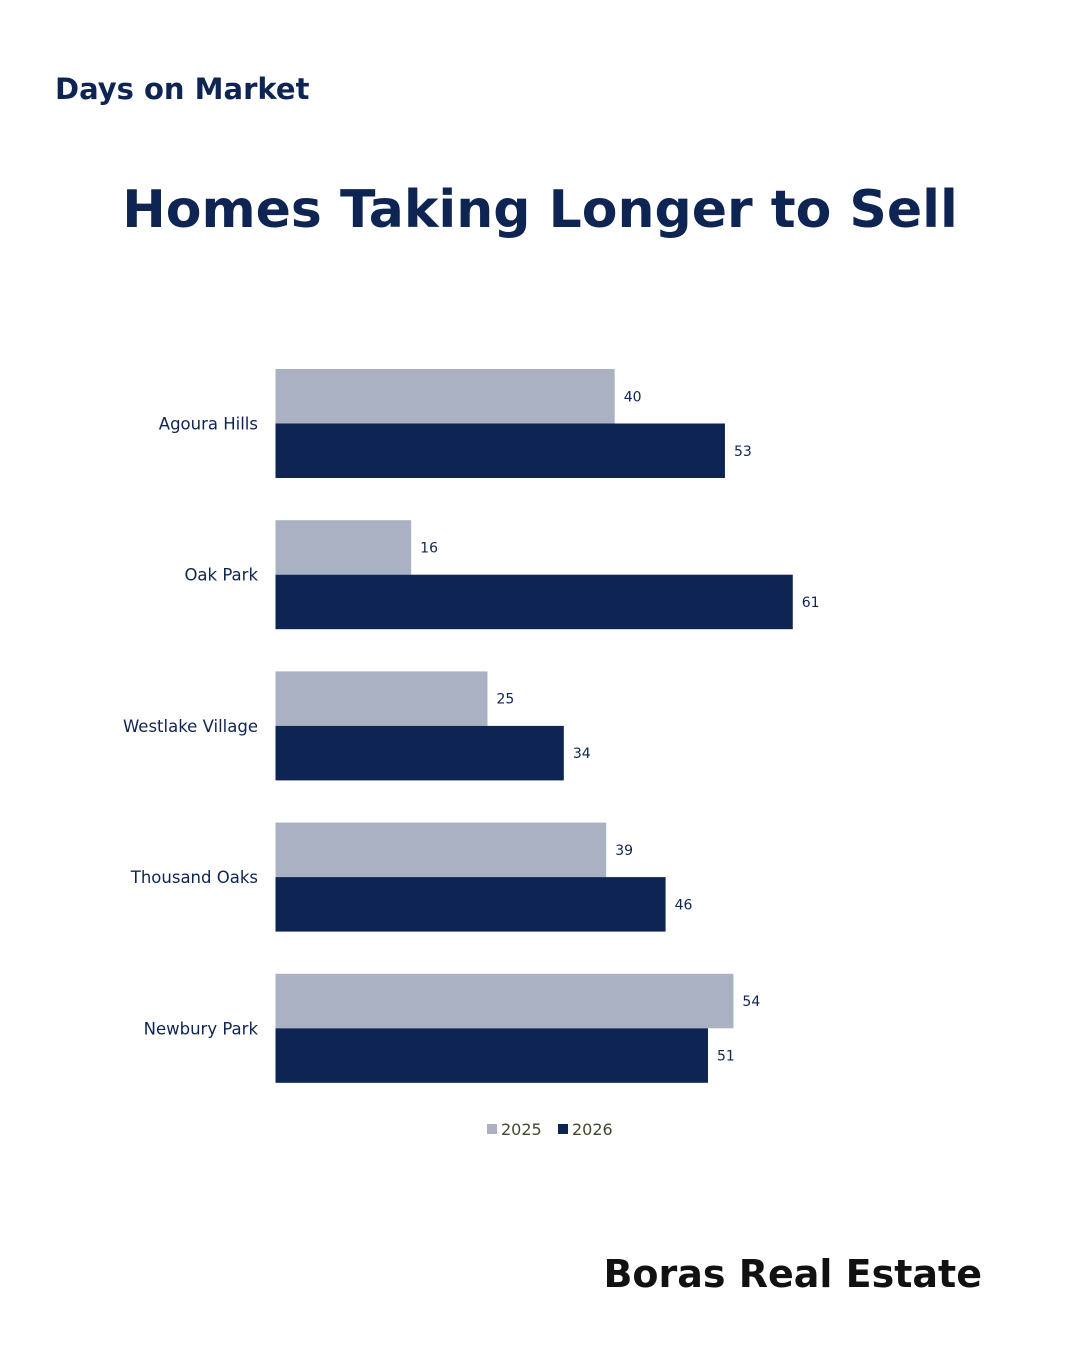 Image resolution: width=1080 pixels, height=1350 pixels. I want to click on category-label: Newbury Park, so click(201, 1028).